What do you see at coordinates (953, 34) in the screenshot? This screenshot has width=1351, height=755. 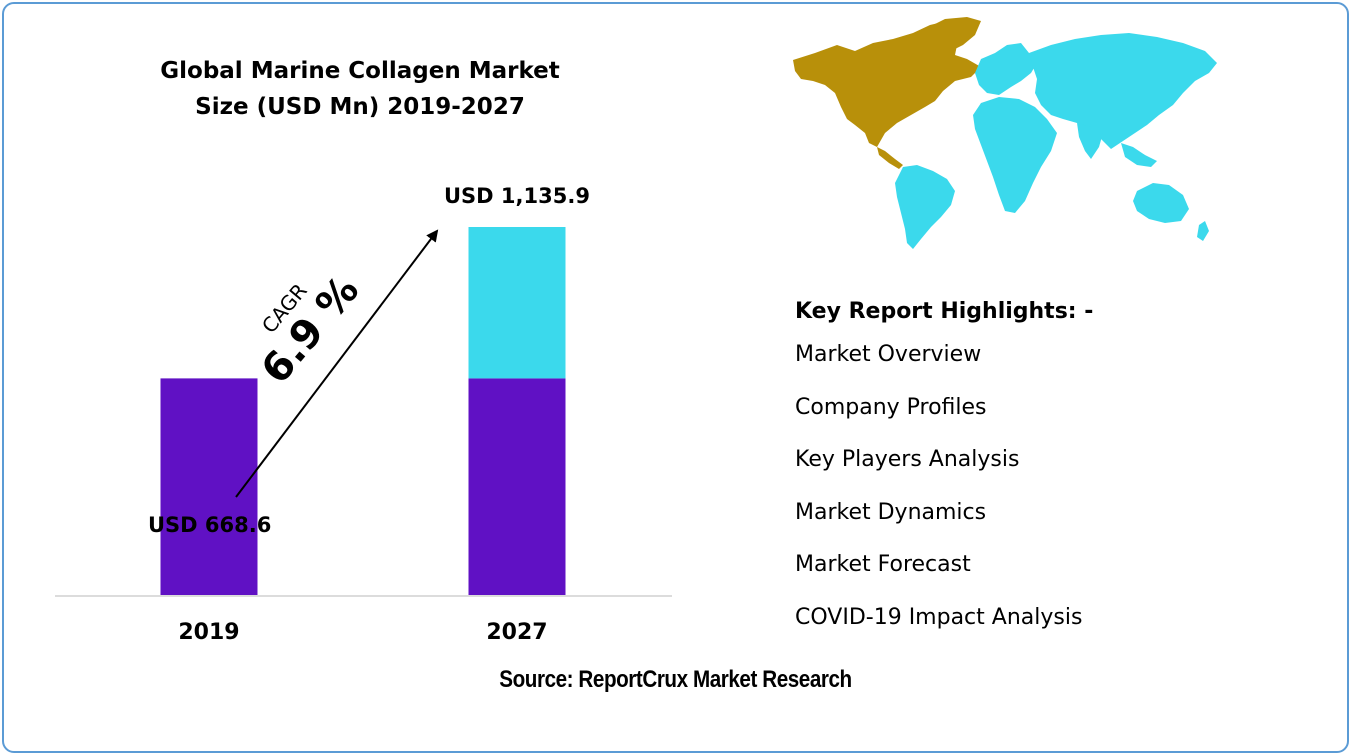 I see `map-greenland` at bounding box center [953, 34].